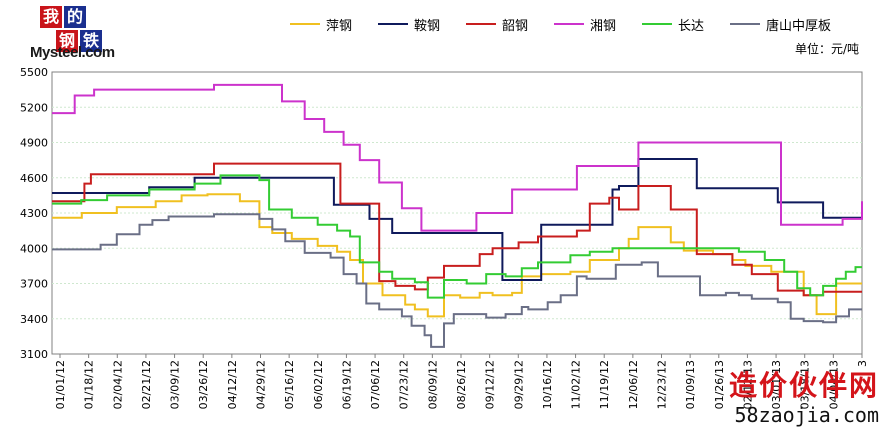 This screenshot has width=883, height=436. Describe the element at coordinates (515, 26) in the screenshot. I see `legend-label: 韶钢` at that location.